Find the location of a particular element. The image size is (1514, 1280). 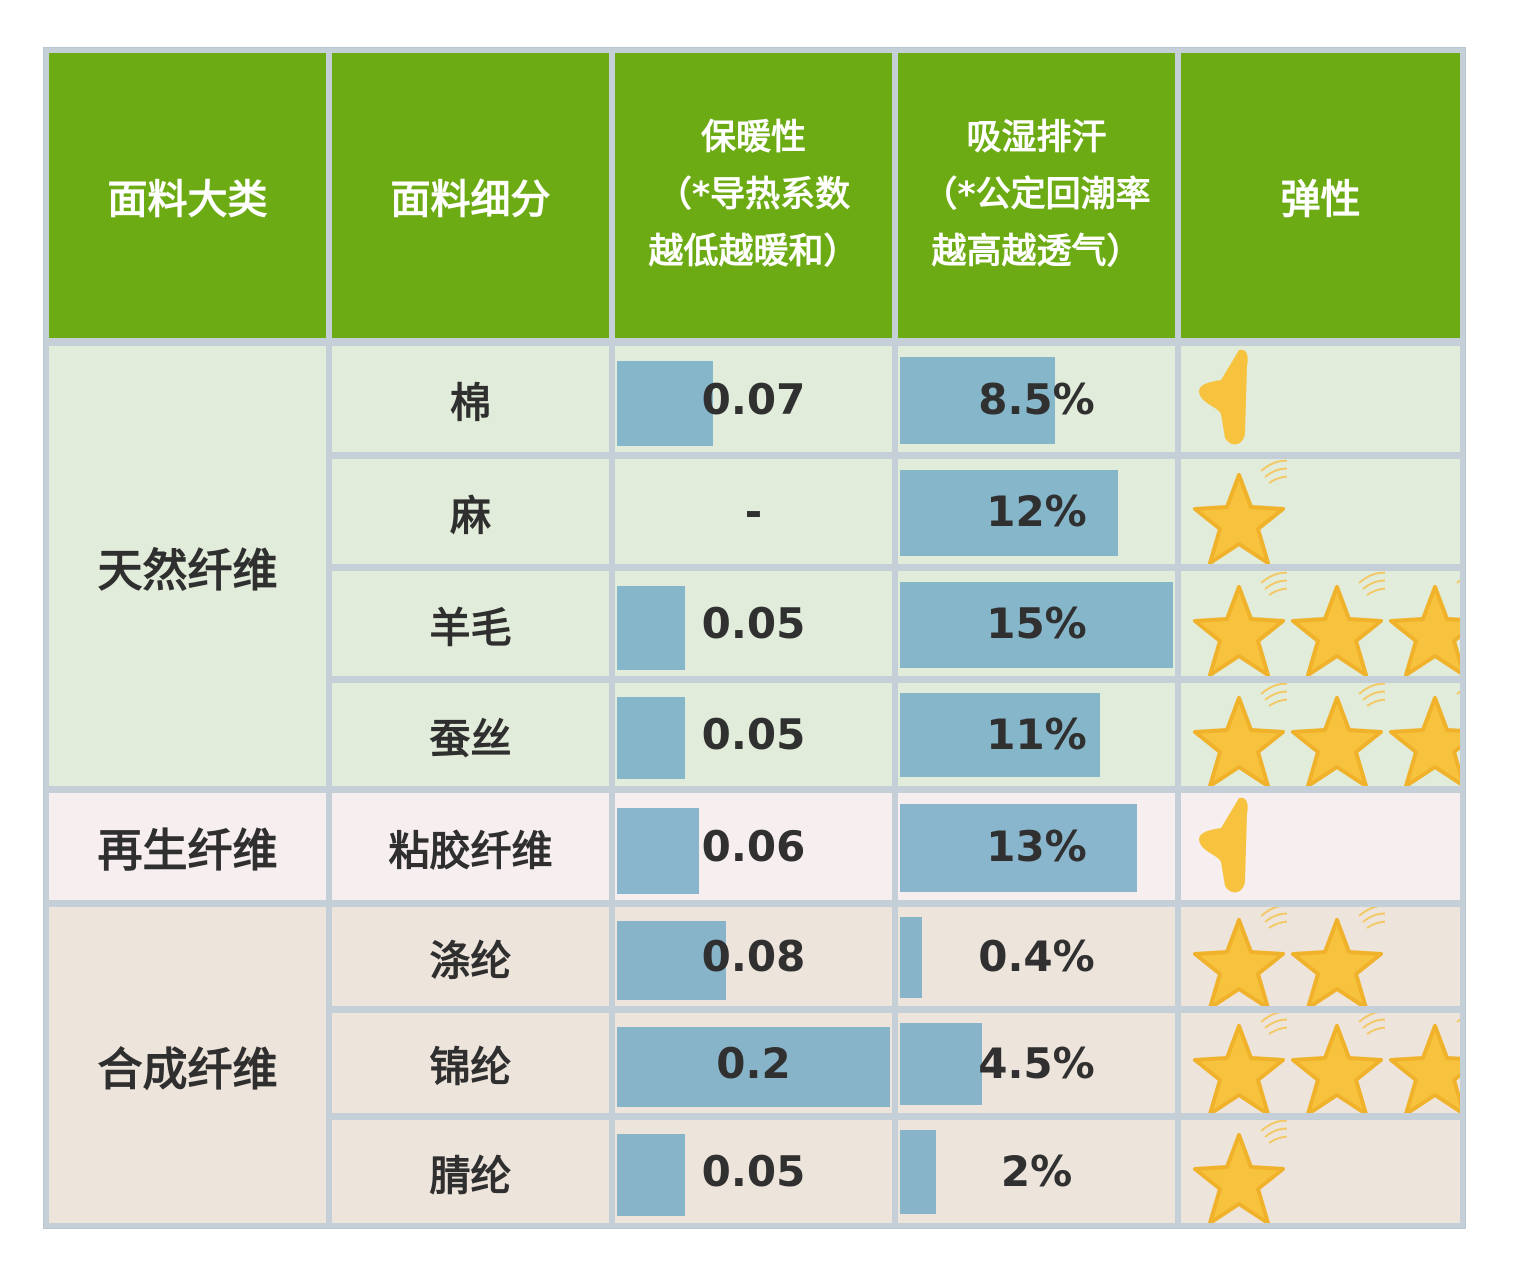

fabric-name: 锦纶 is located at coordinates (470, 1063).